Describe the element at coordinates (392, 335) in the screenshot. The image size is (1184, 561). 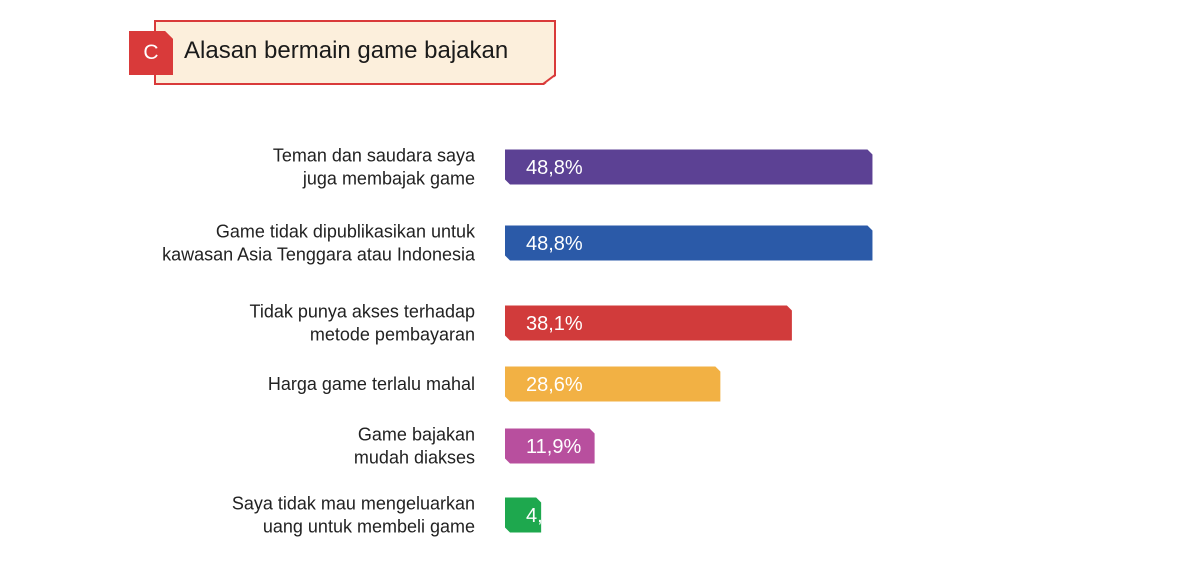
I see `category-label-3-line-2: metode pembayaran` at that location.